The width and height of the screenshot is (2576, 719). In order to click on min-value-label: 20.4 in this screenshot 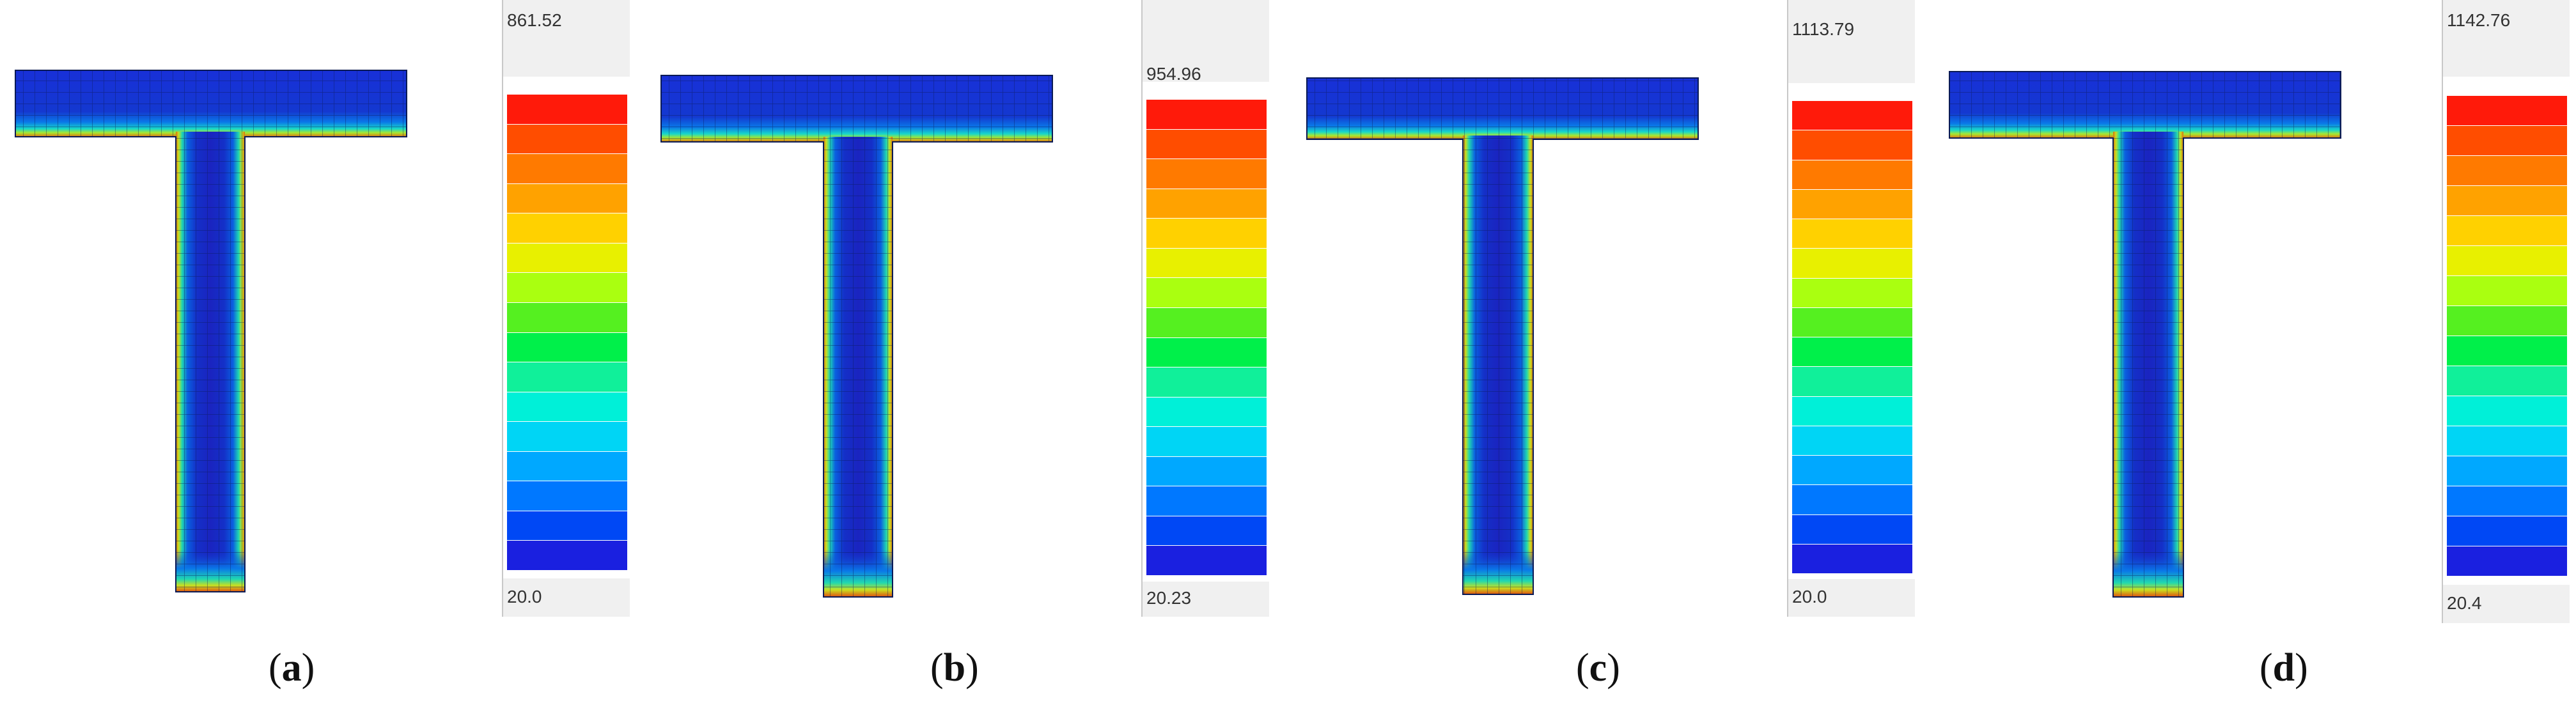, I will do `click(2465, 603)`.